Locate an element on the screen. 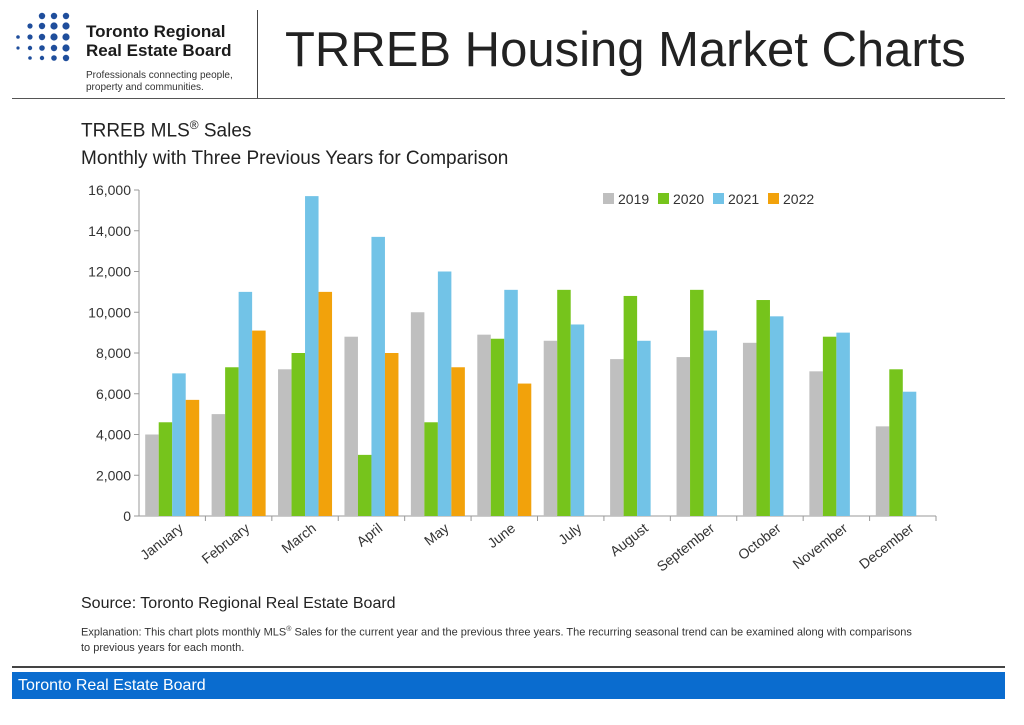  x-tick-label: February is located at coordinates (225, 543).